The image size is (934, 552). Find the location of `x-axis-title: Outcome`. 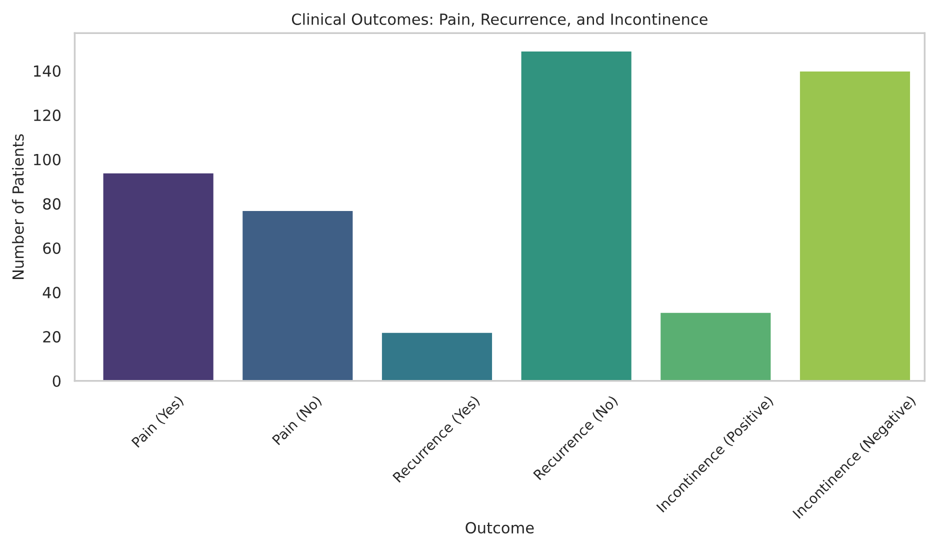

x-axis-title: Outcome is located at coordinates (500, 528).